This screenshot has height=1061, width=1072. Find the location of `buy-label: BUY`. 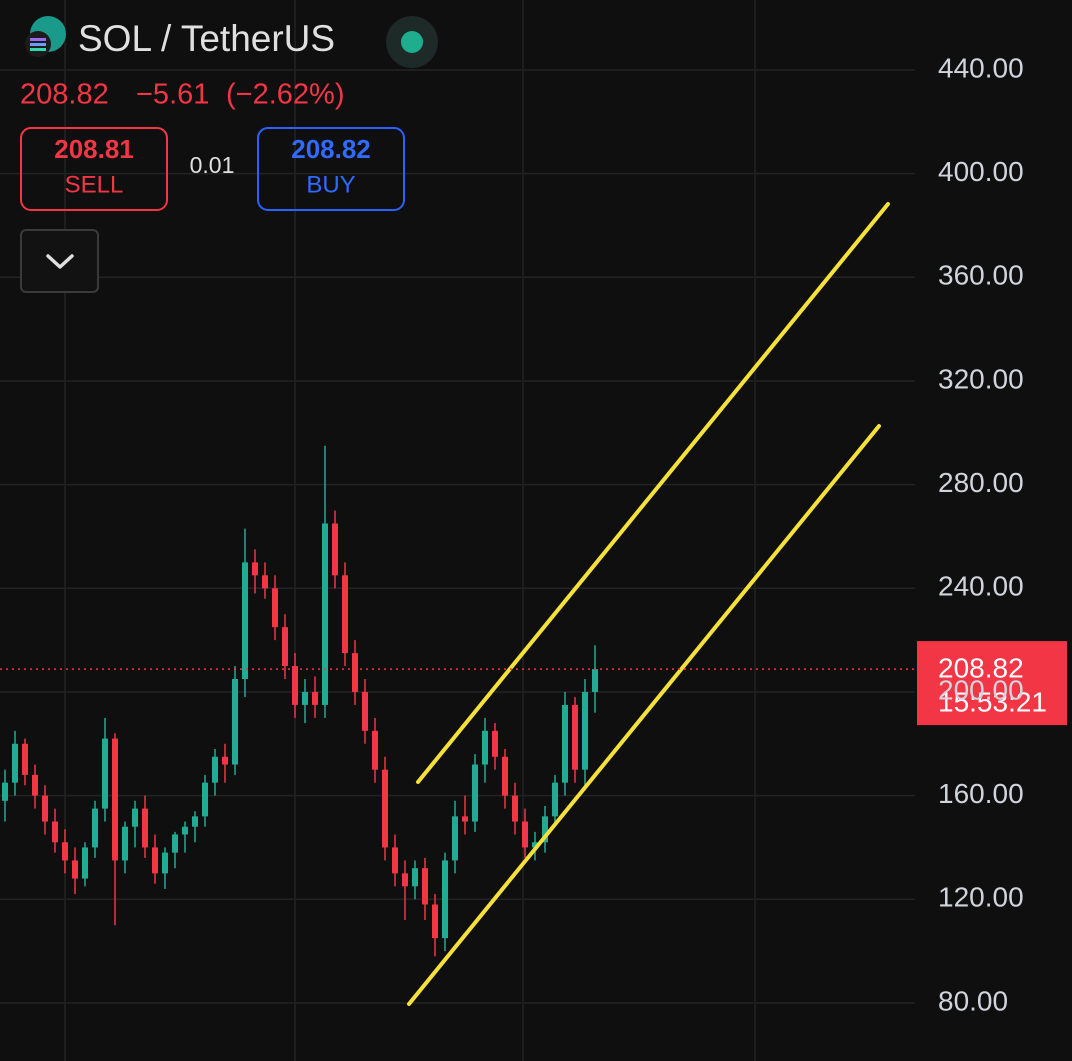

buy-label: BUY is located at coordinates (330, 184).